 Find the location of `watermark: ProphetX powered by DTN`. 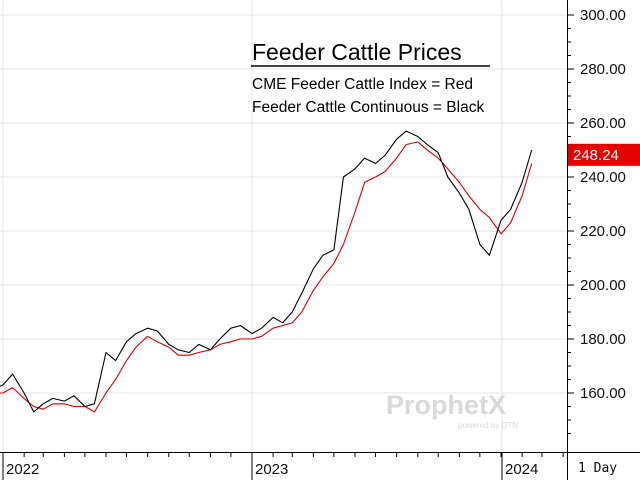

watermark: ProphetX powered by DTN is located at coordinates (452, 410).